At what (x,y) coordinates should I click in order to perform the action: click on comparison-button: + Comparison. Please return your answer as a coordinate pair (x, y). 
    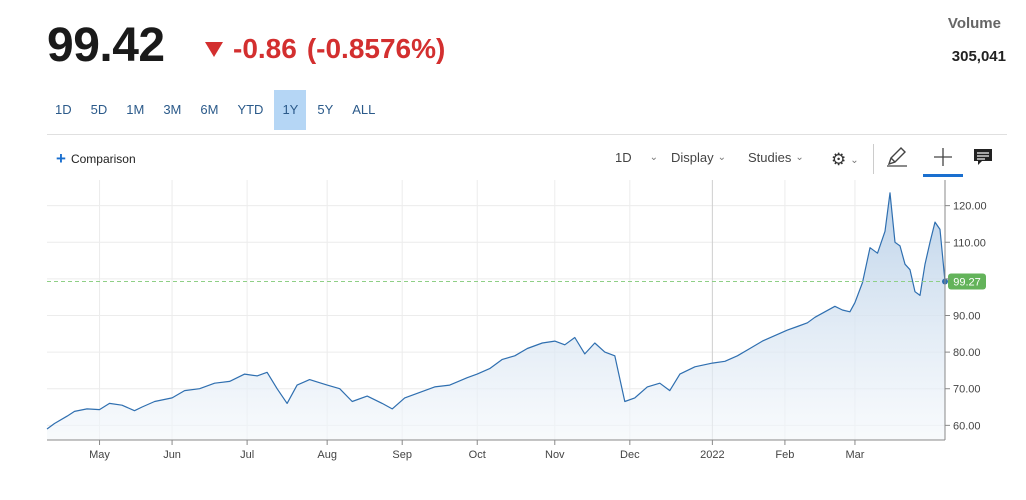
    Looking at the image, I should click on (96, 158).